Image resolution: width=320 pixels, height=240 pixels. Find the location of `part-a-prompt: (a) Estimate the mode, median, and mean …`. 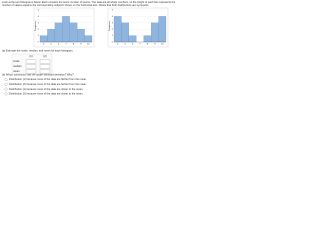

part-a-prompt: (a) Estimate the mode, median, and mean … is located at coordinates (38, 51).